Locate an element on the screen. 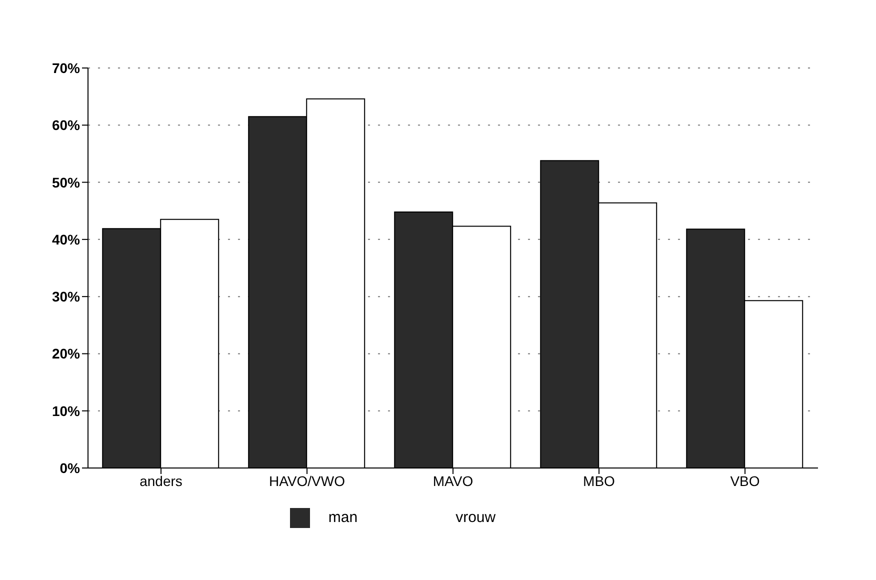  legend-label: man is located at coordinates (343, 517).